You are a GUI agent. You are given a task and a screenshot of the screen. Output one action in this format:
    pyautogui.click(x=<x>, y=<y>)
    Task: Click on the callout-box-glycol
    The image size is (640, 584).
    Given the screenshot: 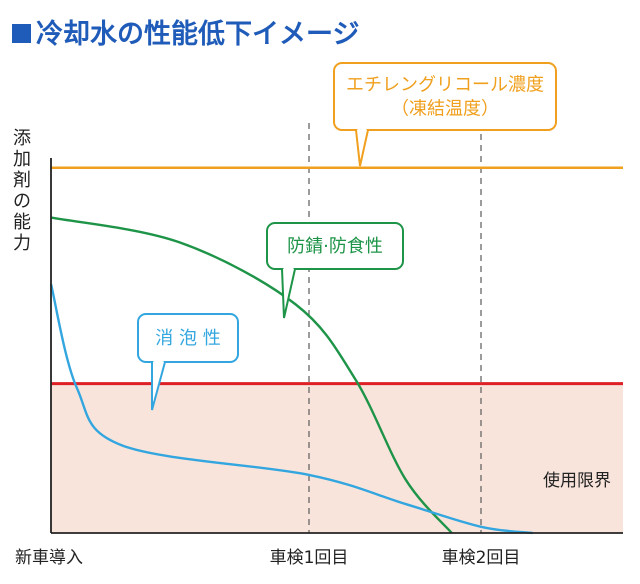 What is the action you would take?
    pyautogui.click(x=445, y=96)
    